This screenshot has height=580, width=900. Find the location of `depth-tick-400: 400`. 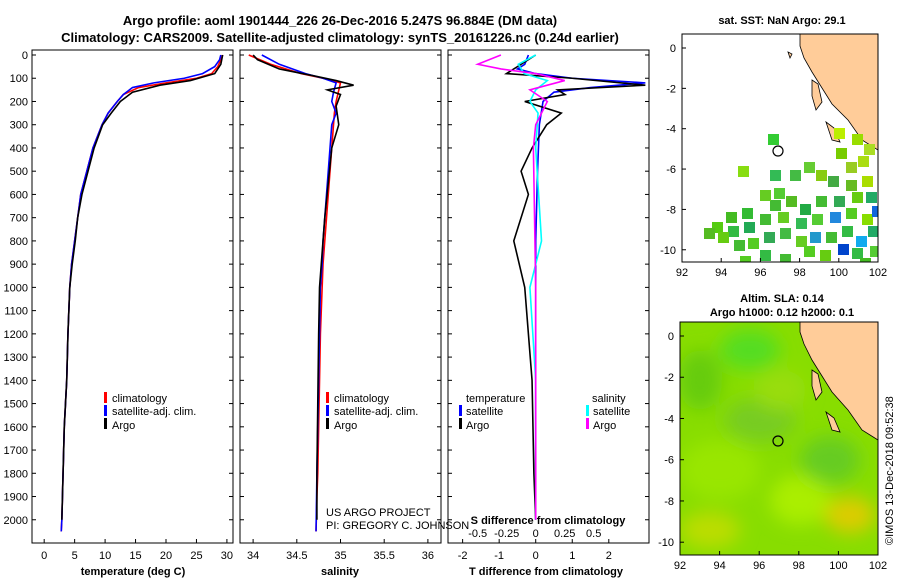

depth-tick-400: 400 is located at coordinates (19, 149).